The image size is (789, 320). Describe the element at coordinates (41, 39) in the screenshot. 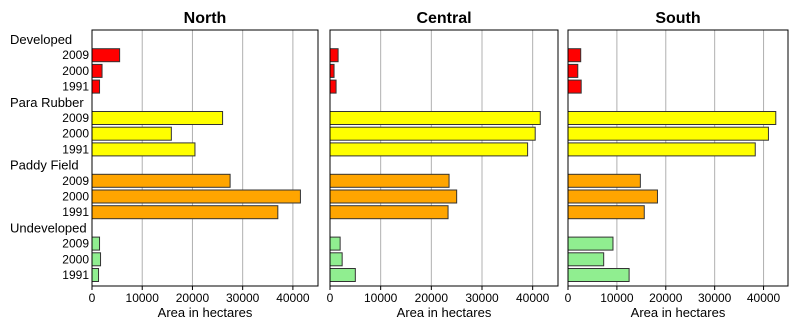

I see `group-label: Developed` at that location.